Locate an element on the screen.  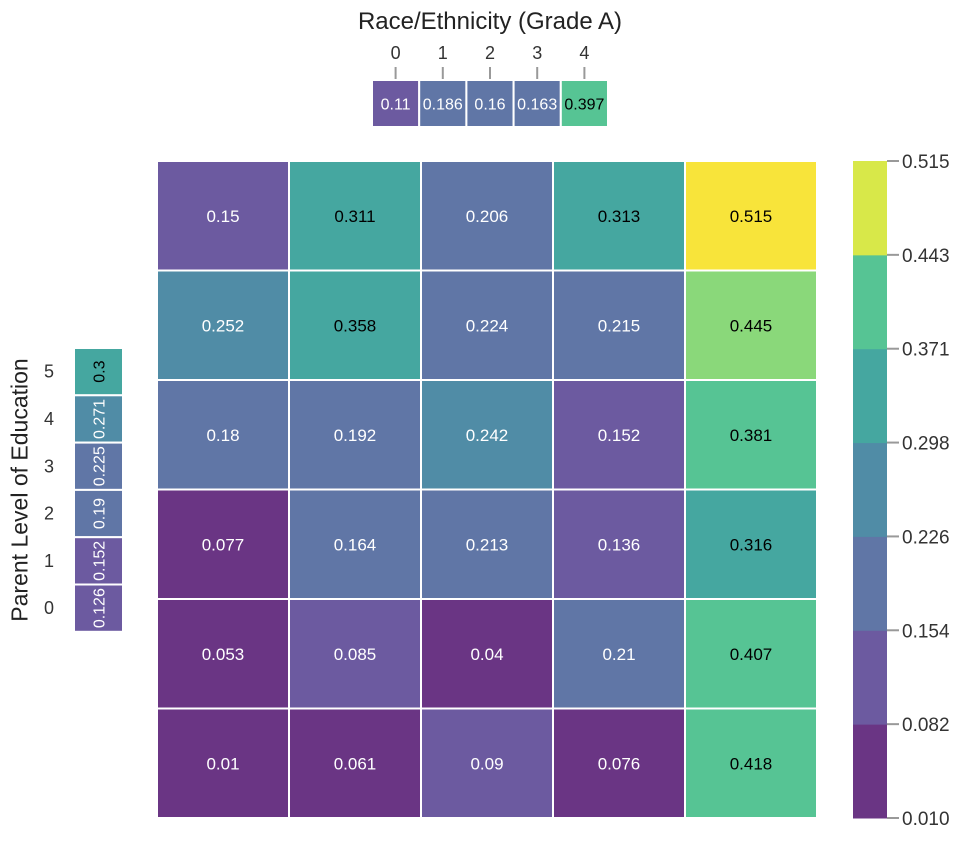
top-marginal-label: 0.186 is located at coordinates (443, 105).